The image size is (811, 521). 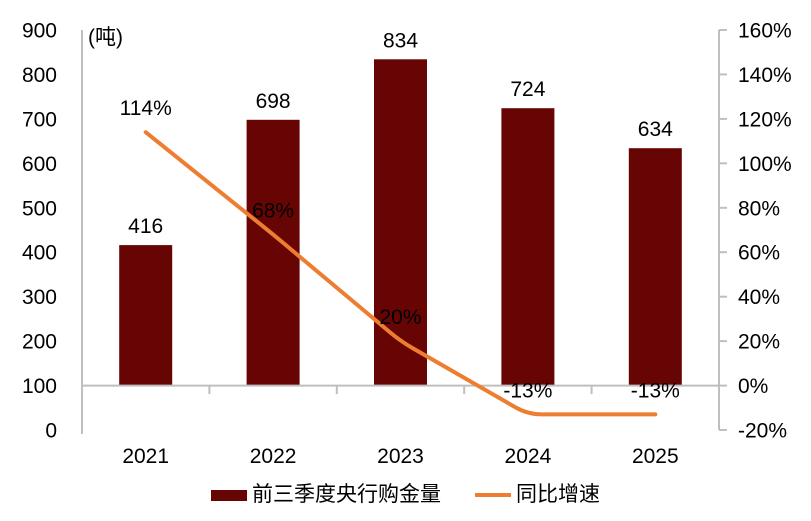 What do you see at coordinates (229, 495) in the screenshot?
I see `bar-series-swatch-icon` at bounding box center [229, 495].